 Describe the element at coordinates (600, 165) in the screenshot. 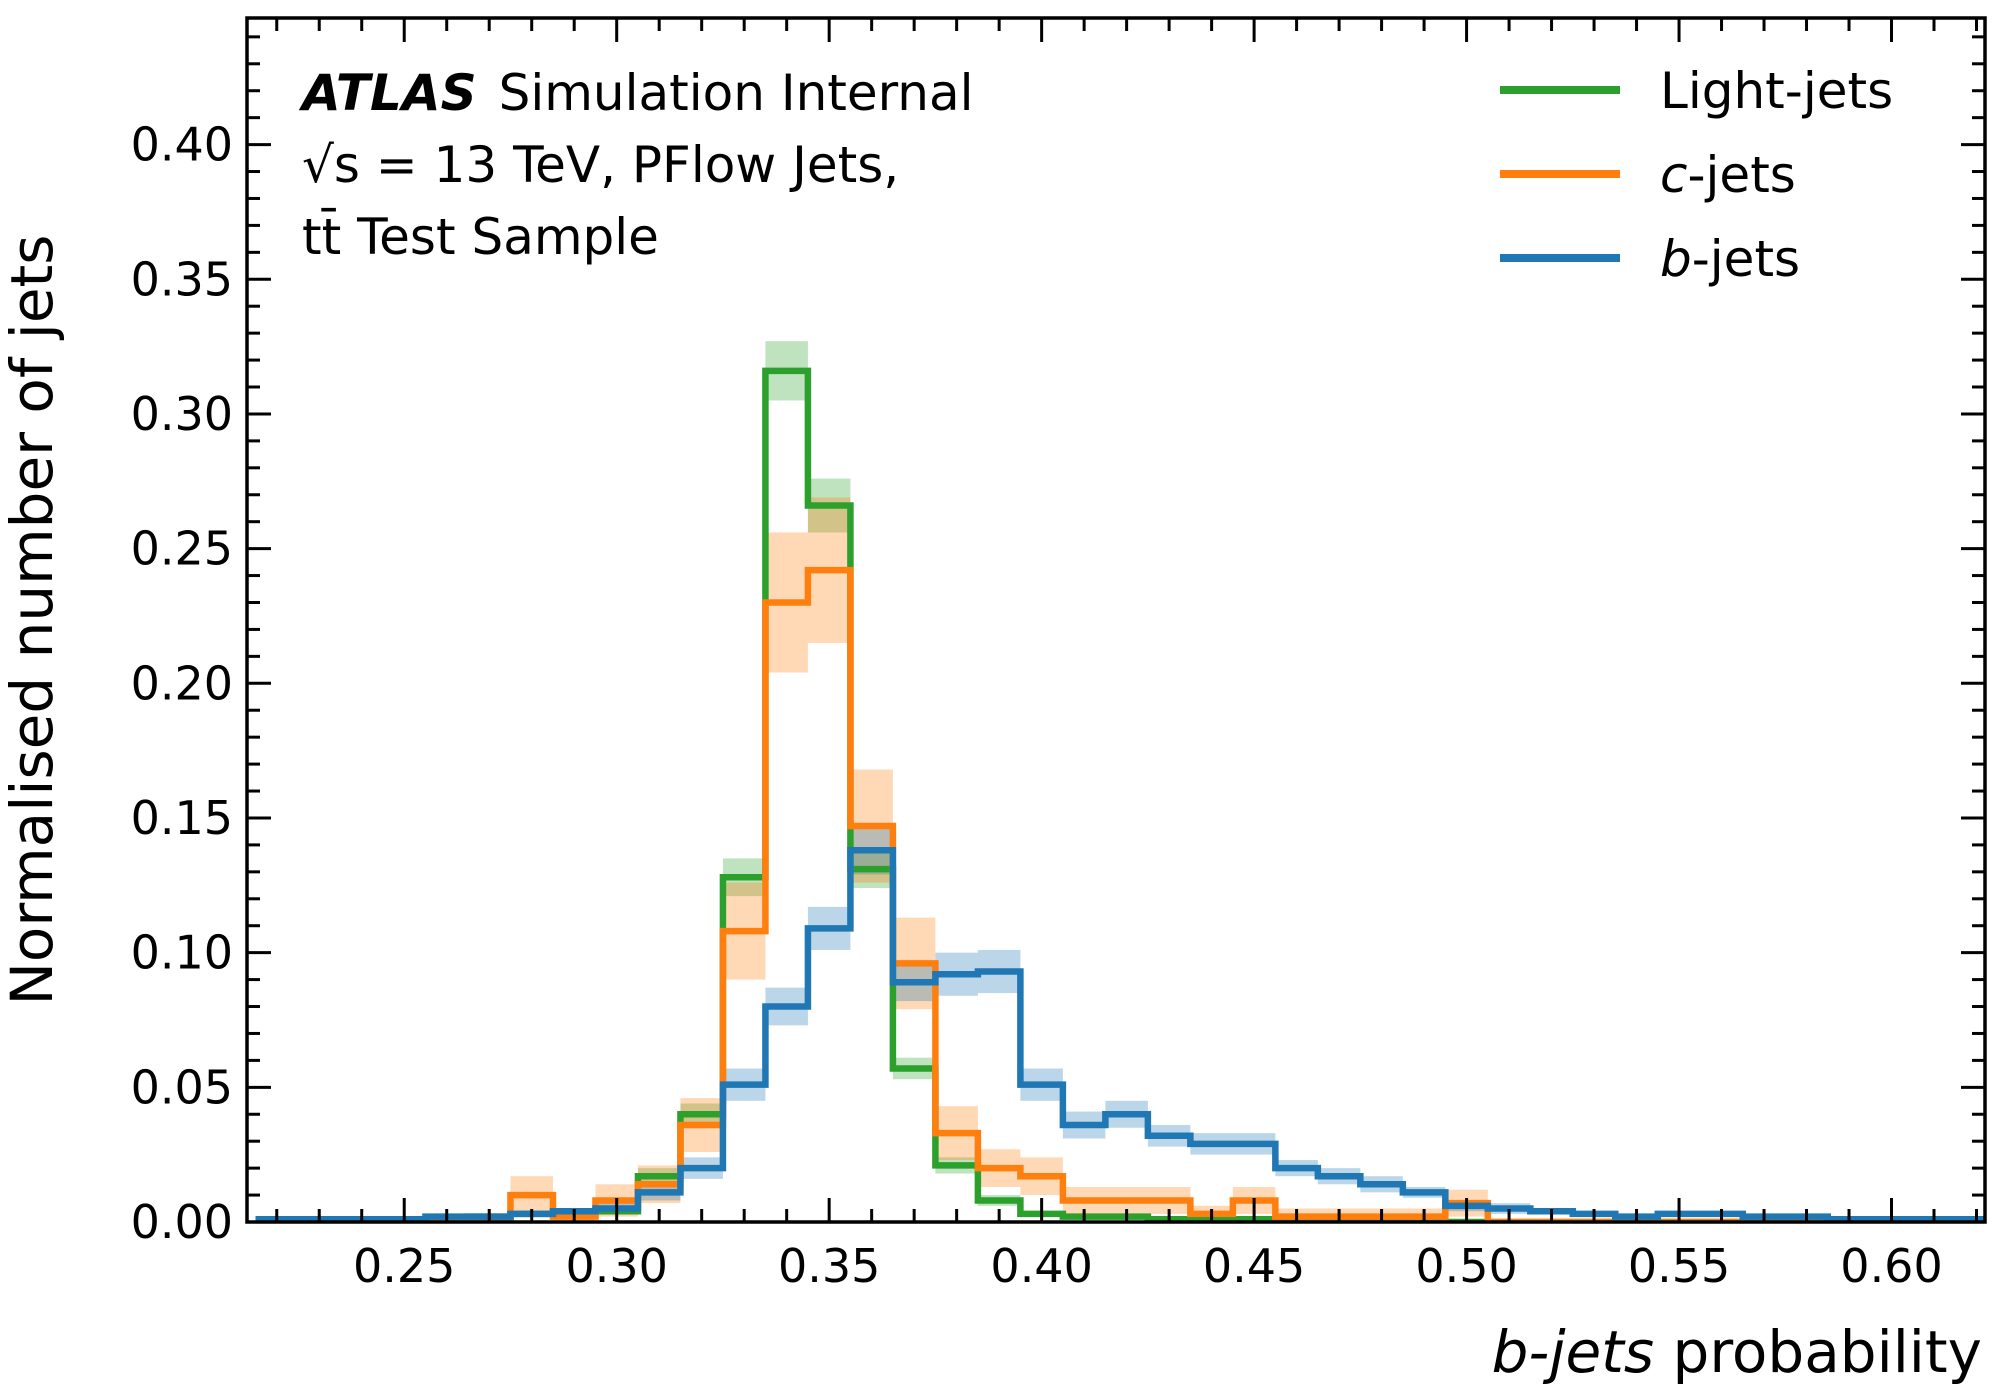

I see `atlas-energy-label: √s = 13 TeV, PFlow Jets,` at that location.